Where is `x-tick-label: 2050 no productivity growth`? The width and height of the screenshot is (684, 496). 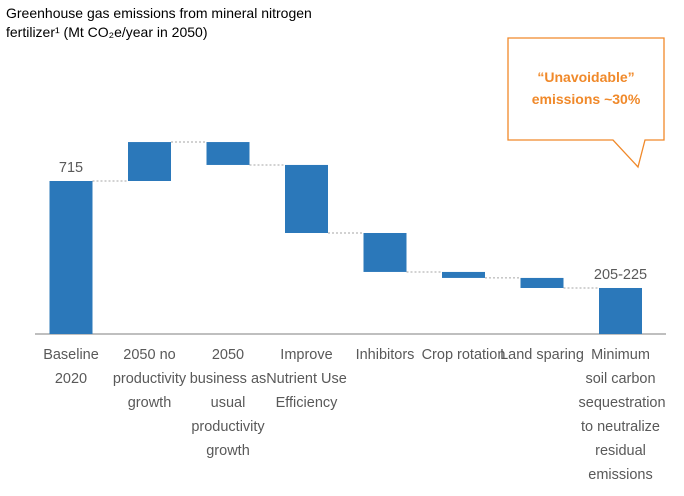
x-tick-label: 2050 no productivity growth is located at coordinates (149, 379).